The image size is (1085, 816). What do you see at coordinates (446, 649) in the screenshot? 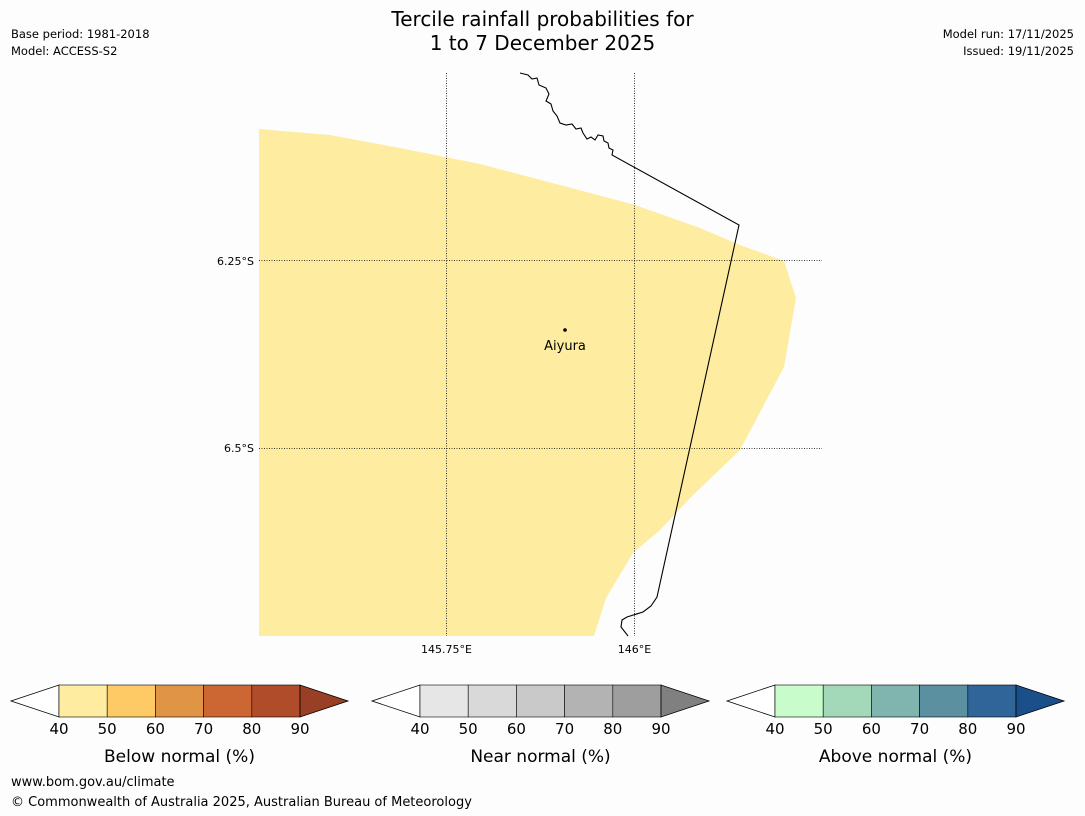
I see `lon-label-145-75: 145.75°E` at bounding box center [446, 649].